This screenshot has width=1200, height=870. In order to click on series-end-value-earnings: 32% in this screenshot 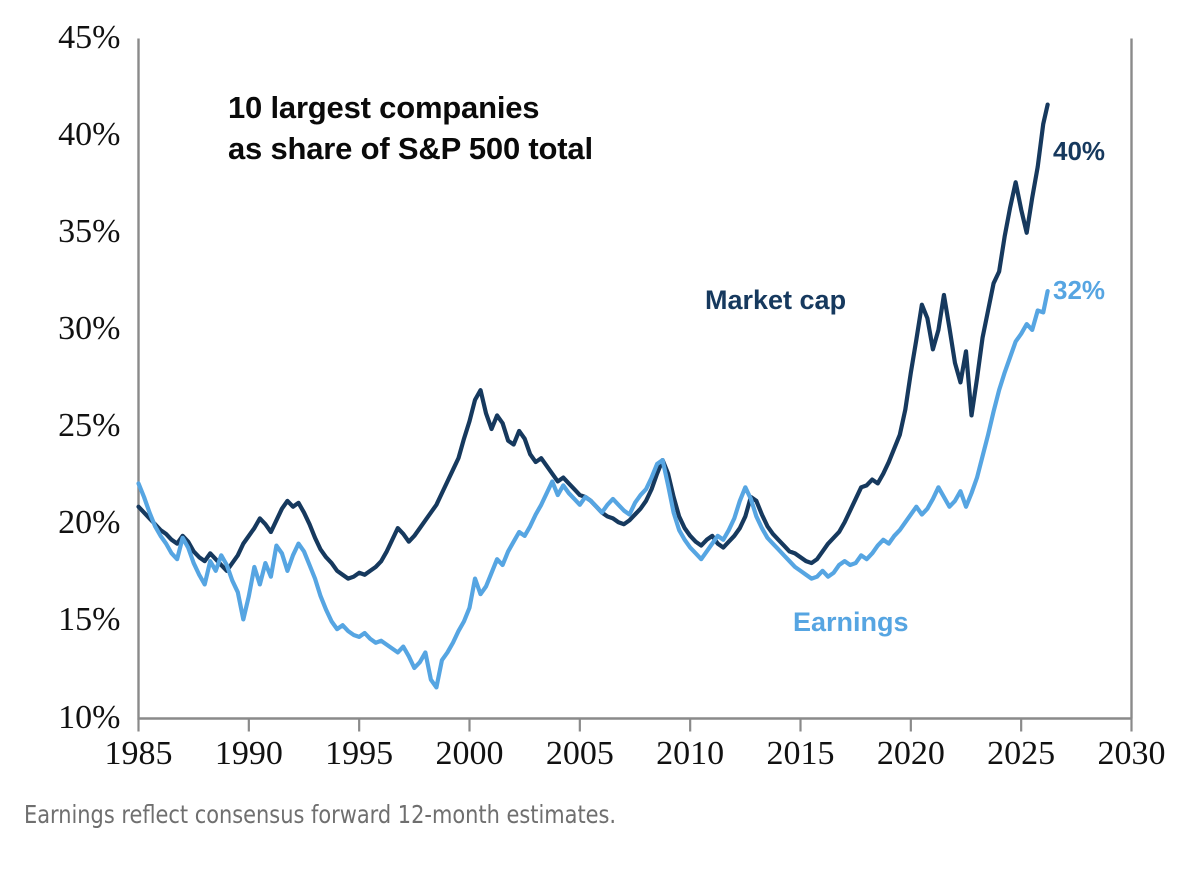, I will do `click(1079, 290)`.